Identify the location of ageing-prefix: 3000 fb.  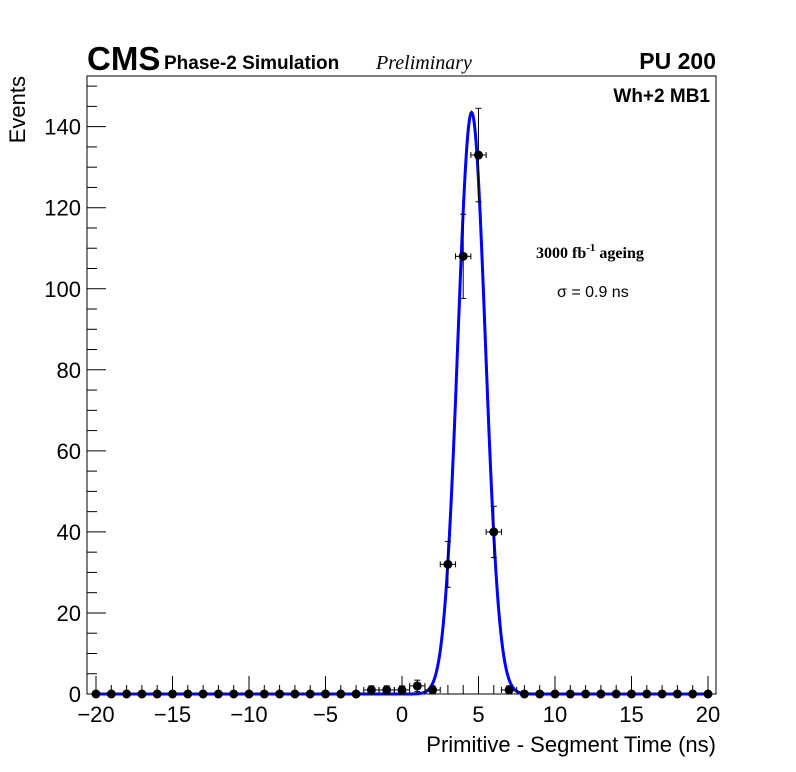
(561, 253).